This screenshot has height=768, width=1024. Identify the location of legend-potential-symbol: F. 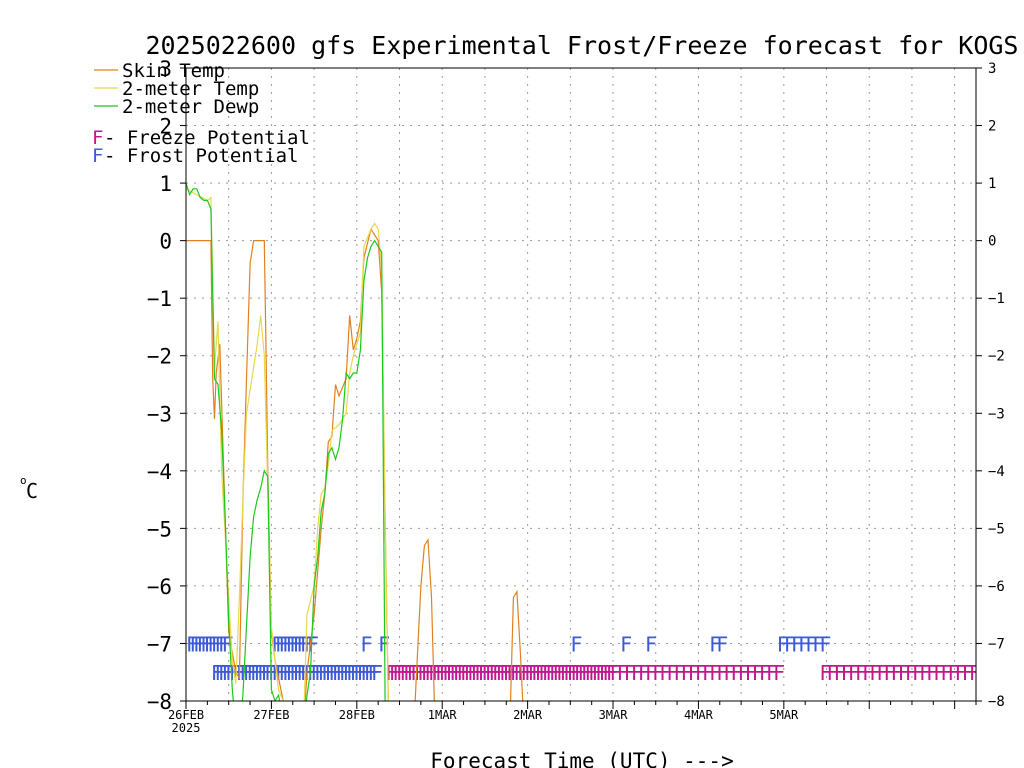
(97, 156).